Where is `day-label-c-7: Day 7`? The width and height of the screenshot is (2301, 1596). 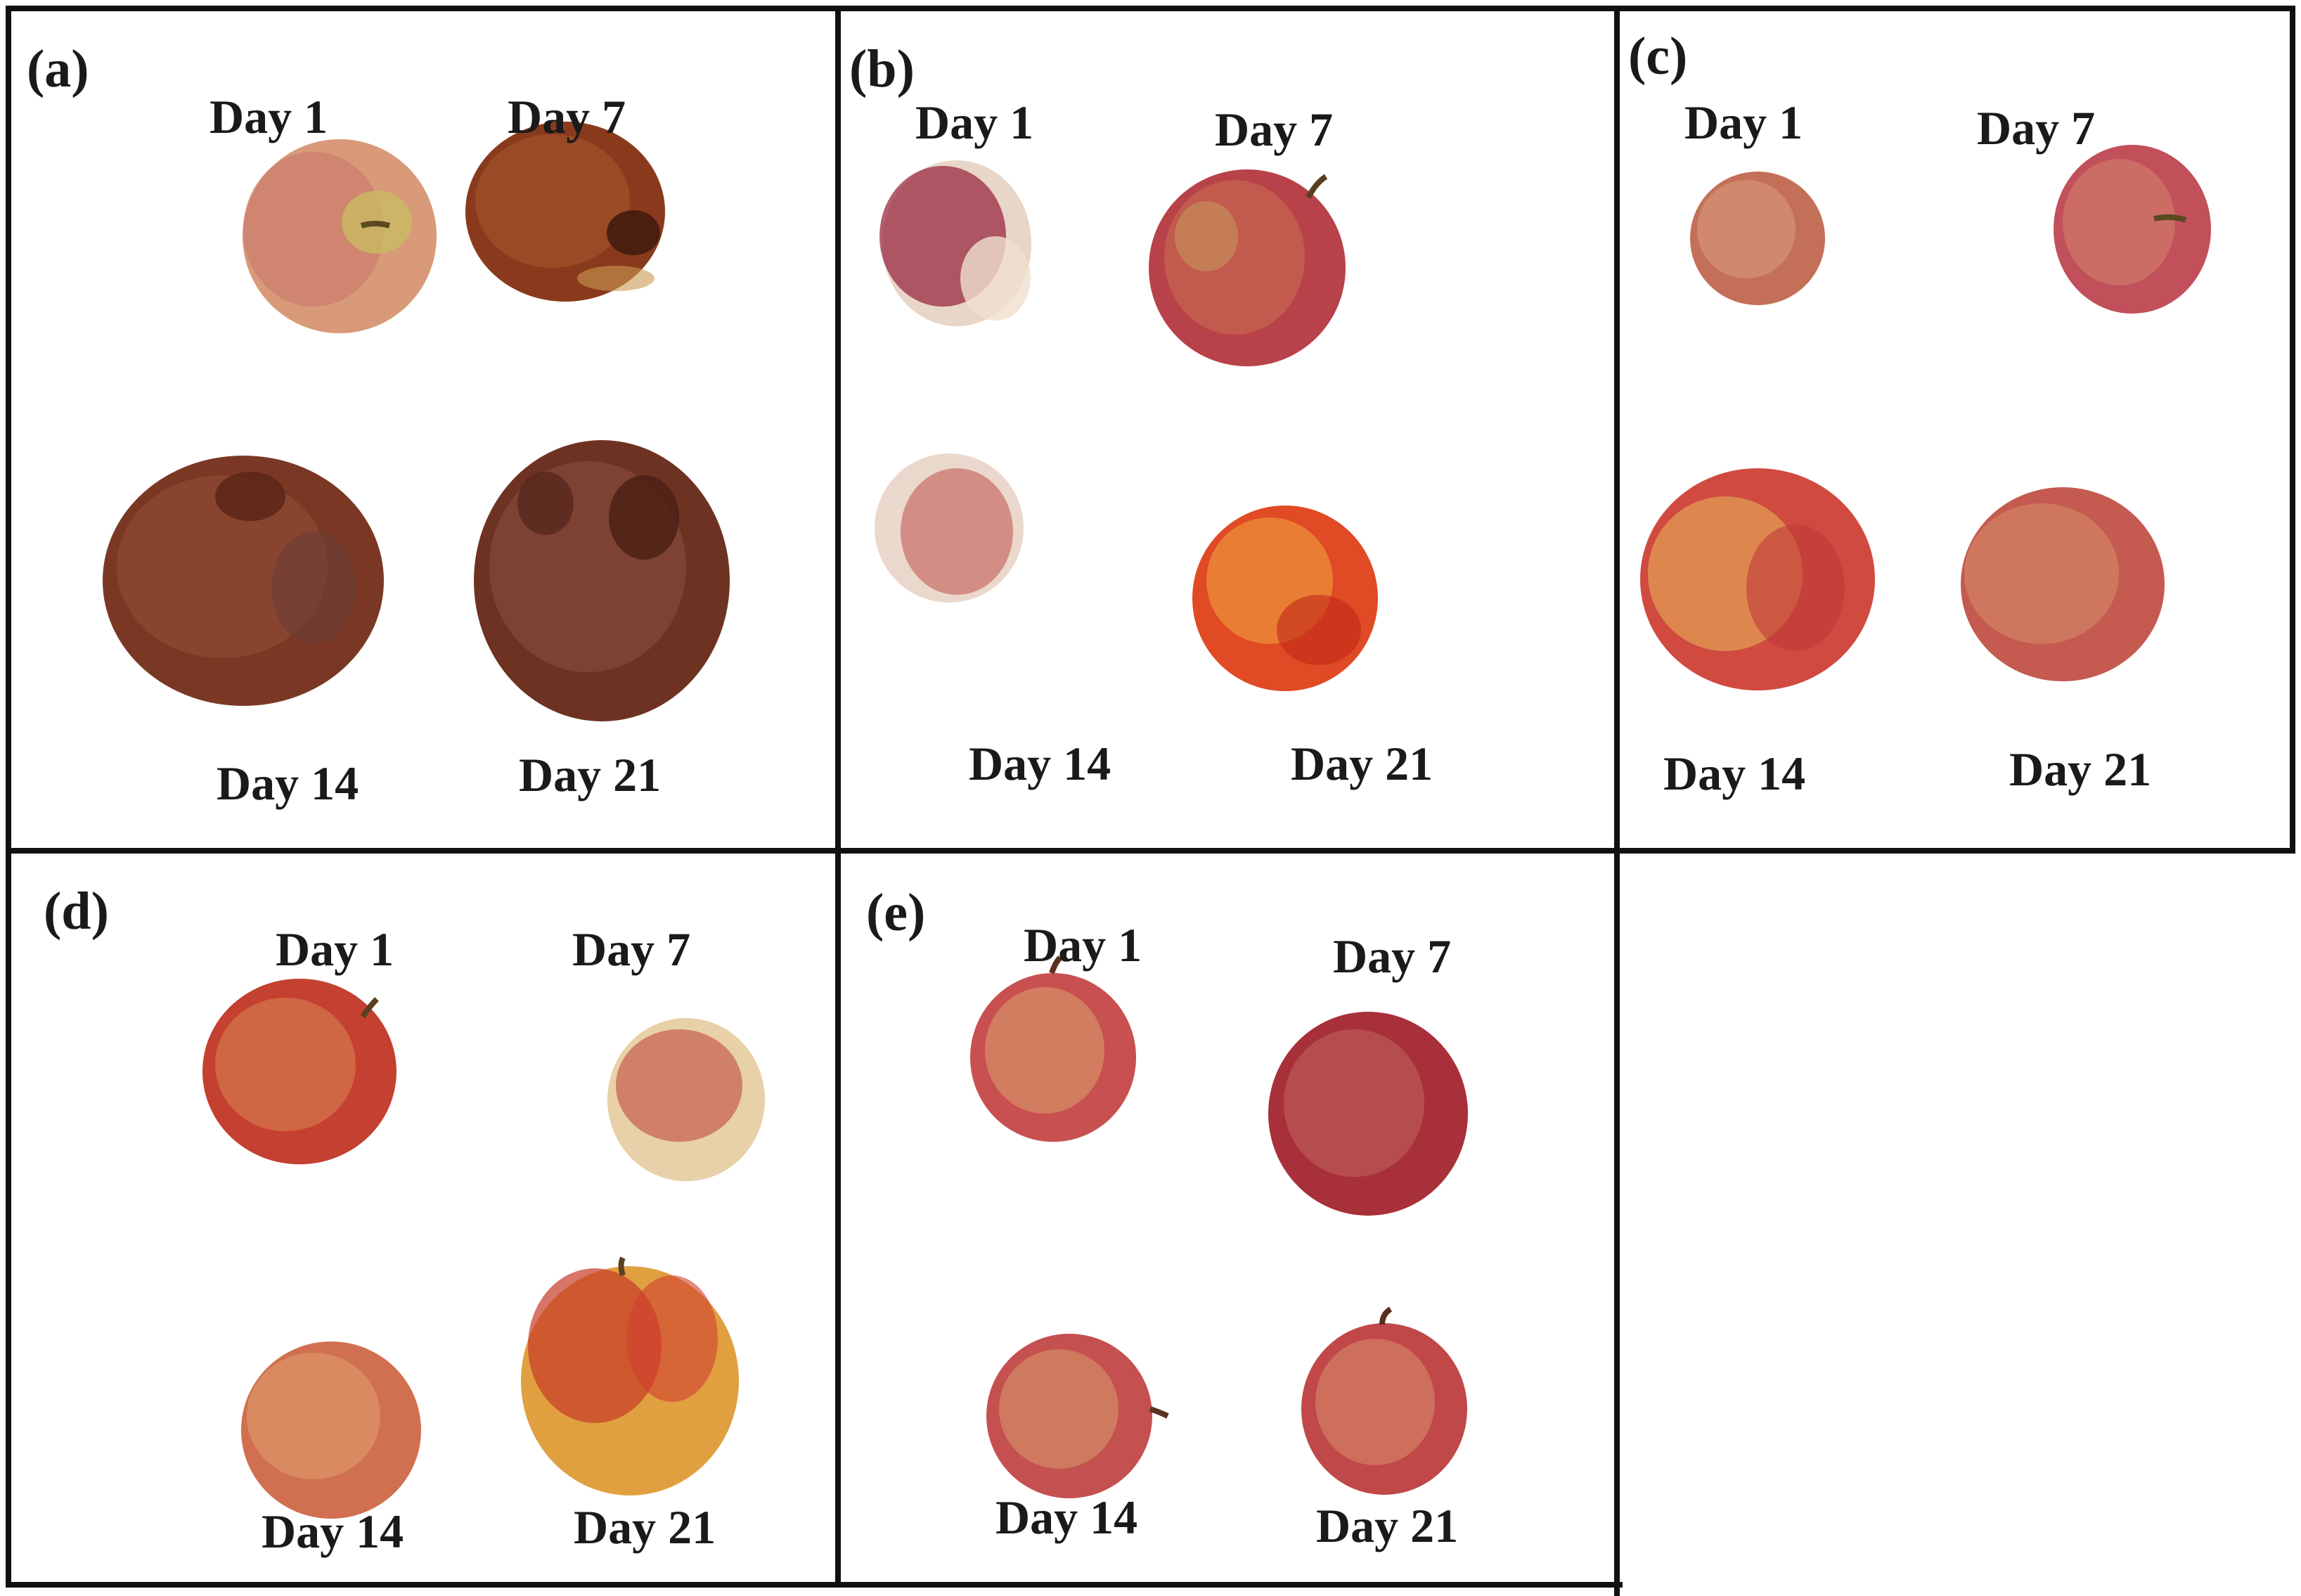 day-label-c-7: Day 7 is located at coordinates (2036, 128).